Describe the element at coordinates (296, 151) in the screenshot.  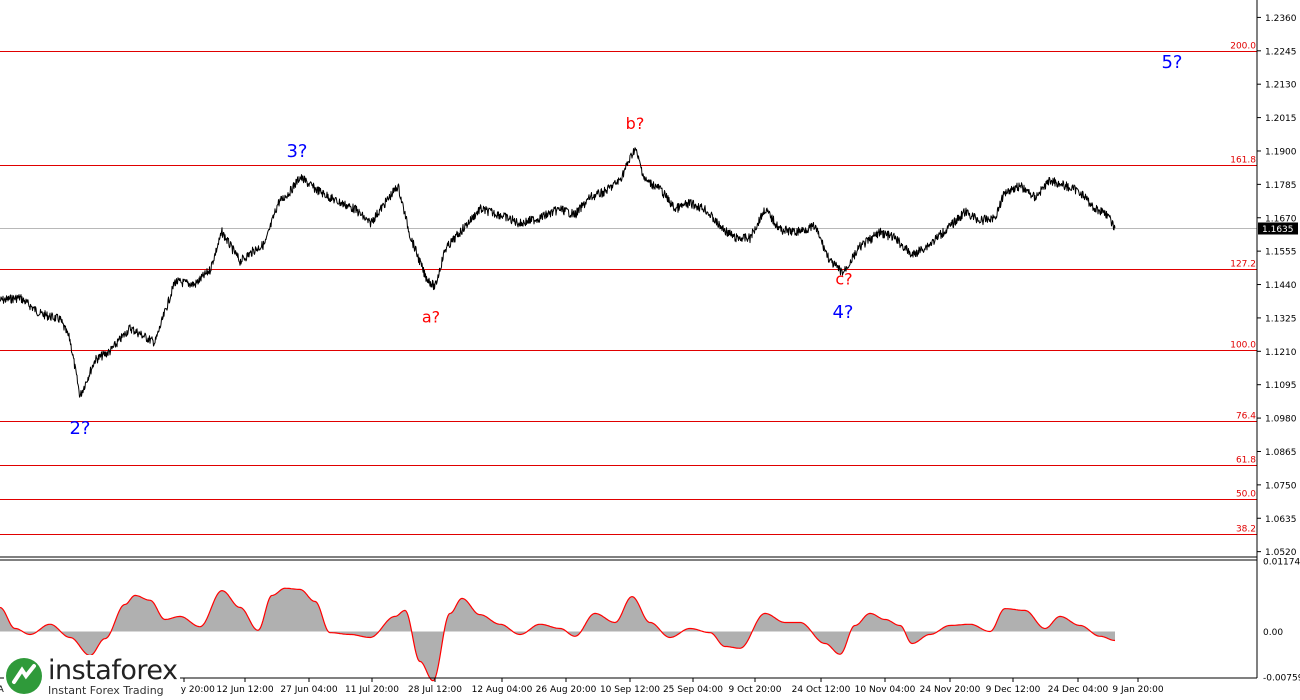
I see `wave-label: 3?` at that location.